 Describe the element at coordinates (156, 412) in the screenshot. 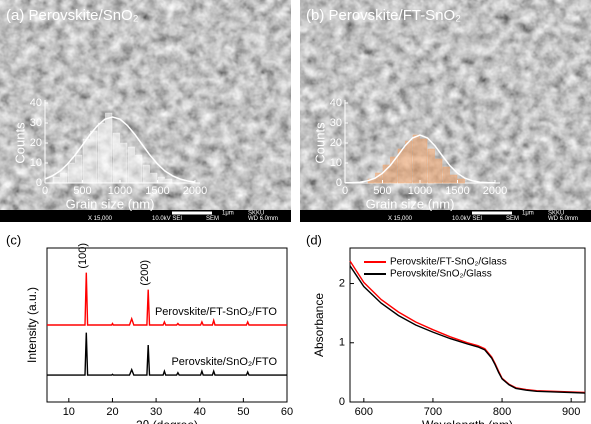

I see `x-tick-label: 30` at that location.